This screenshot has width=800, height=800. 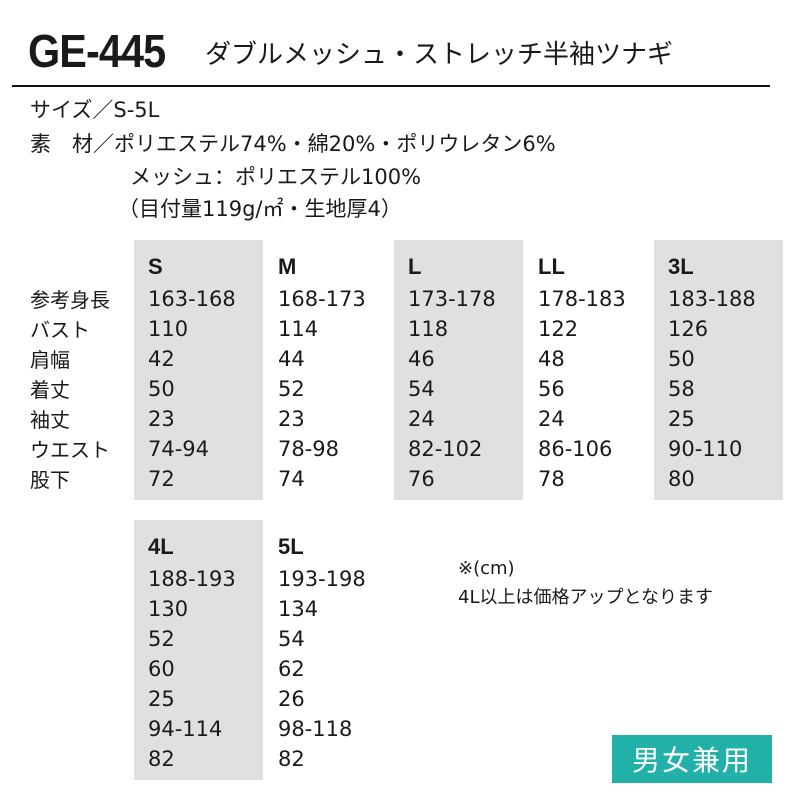 I want to click on size-value: 56, so click(x=551, y=389).